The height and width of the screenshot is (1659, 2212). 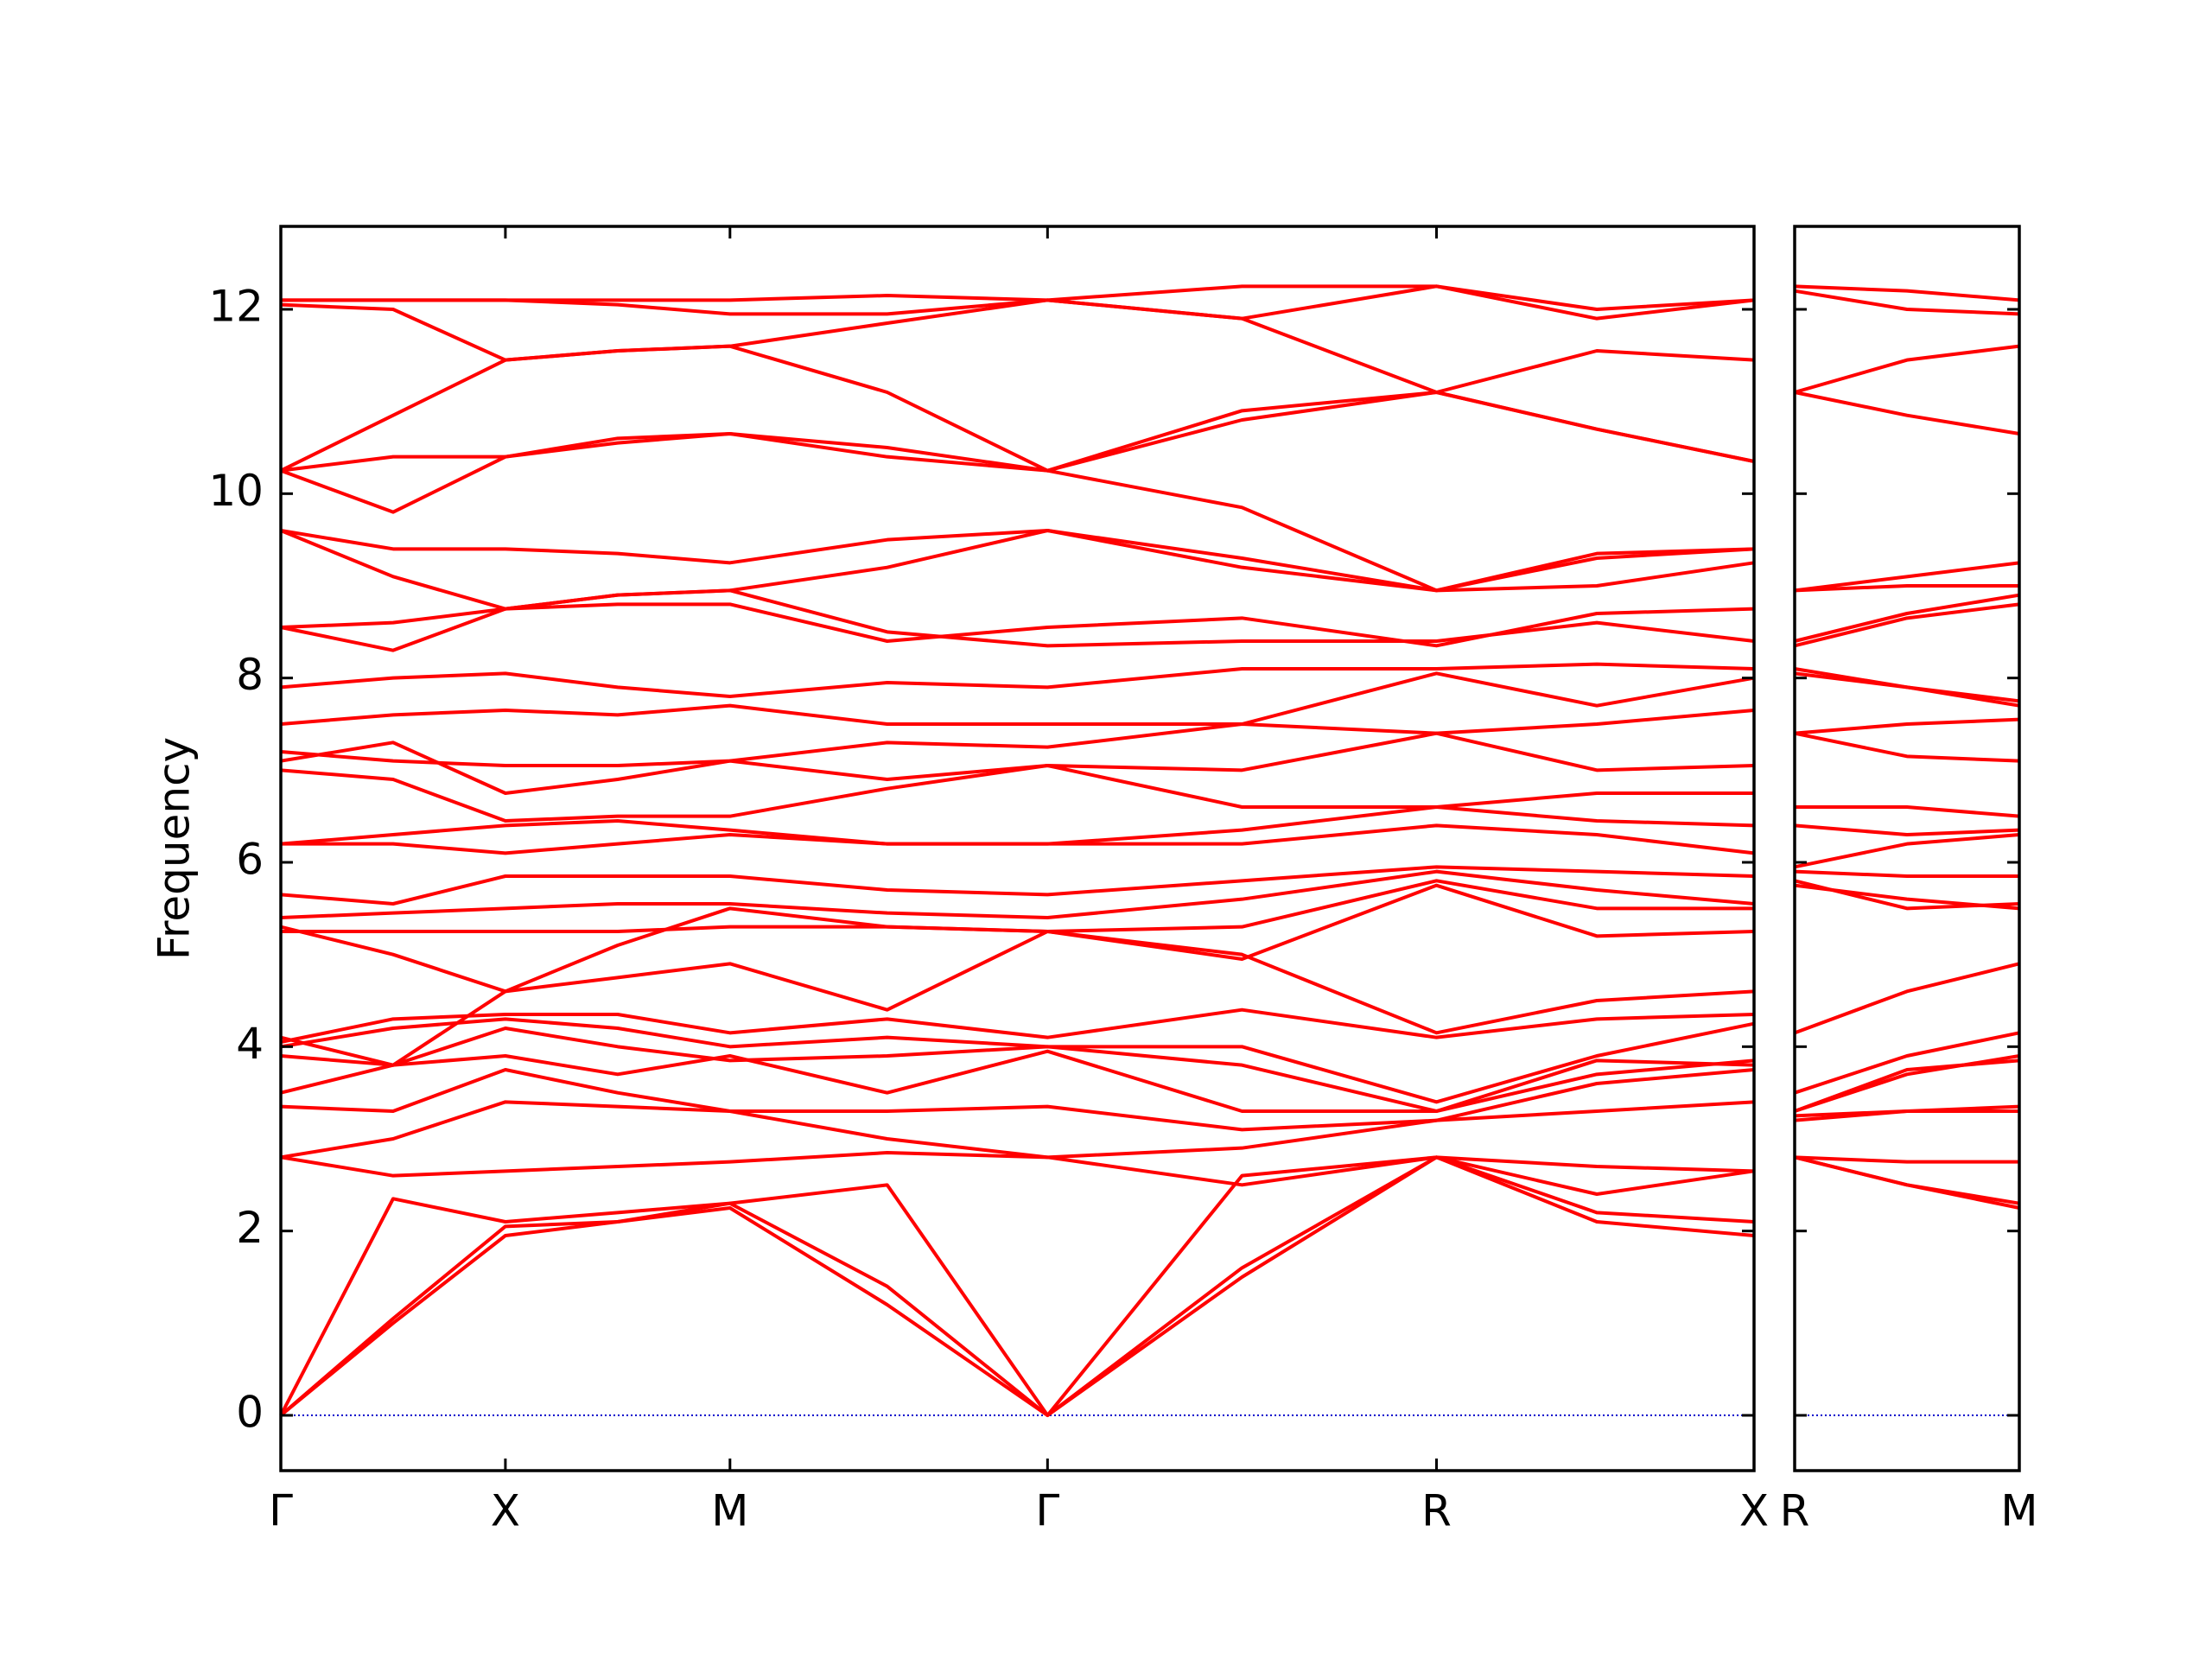 I want to click on y-tick-label: 2, so click(x=250, y=1228).